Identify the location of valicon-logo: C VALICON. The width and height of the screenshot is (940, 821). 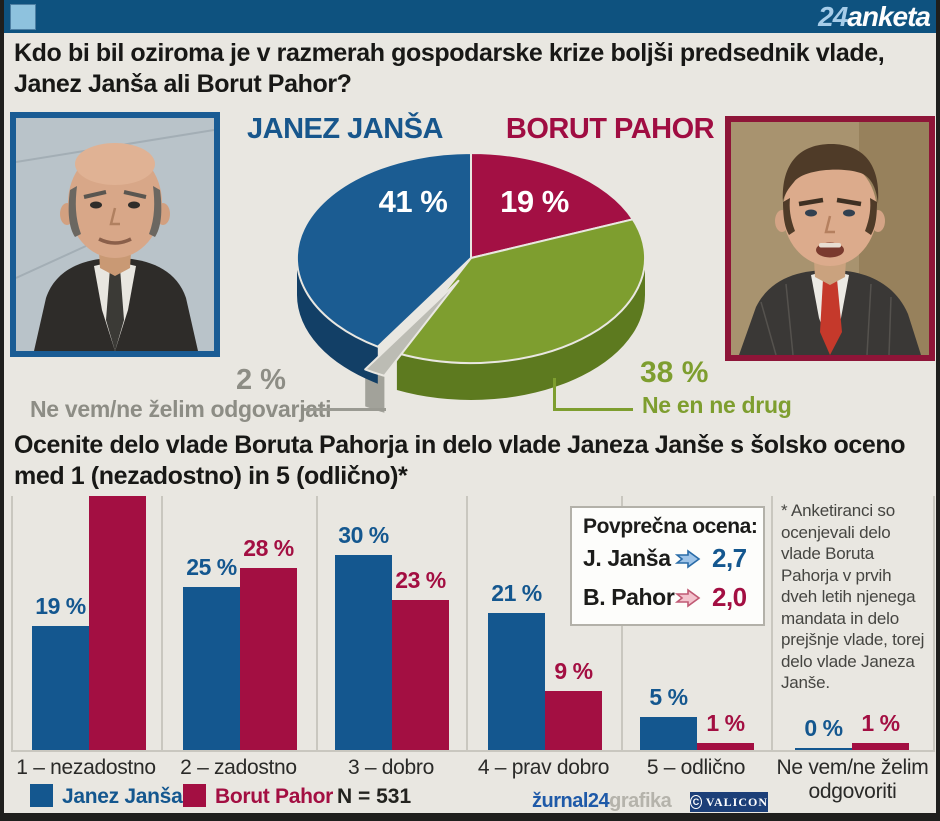
(729, 802).